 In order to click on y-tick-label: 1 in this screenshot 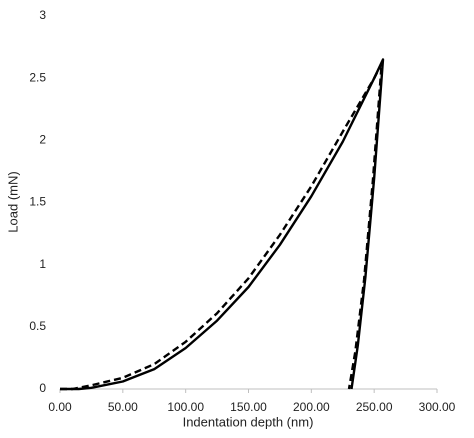, I will do `click(42, 264)`.